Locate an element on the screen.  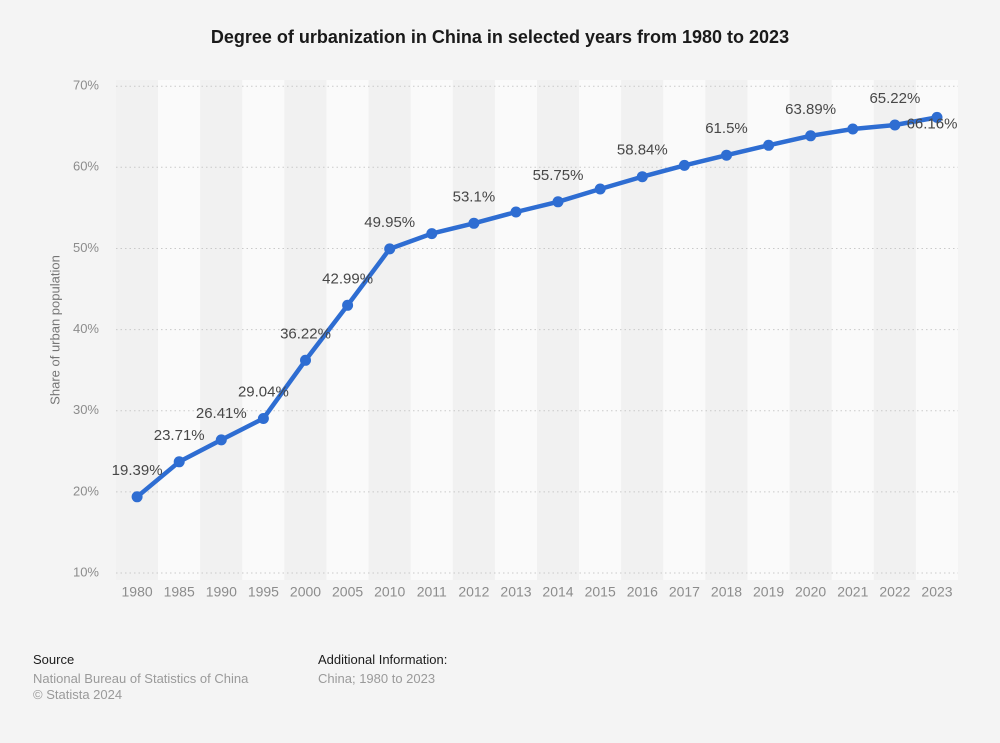
data-point-2023 is located at coordinates (937, 117).